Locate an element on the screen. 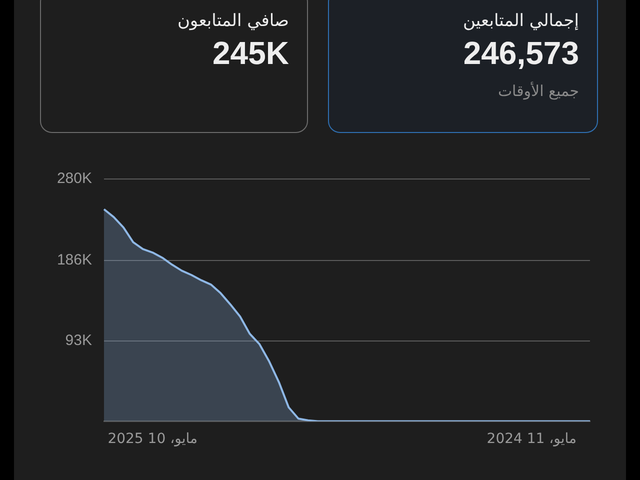 This screenshot has width=640, height=480. text: جميع الأوقات is located at coordinates (537, 91).